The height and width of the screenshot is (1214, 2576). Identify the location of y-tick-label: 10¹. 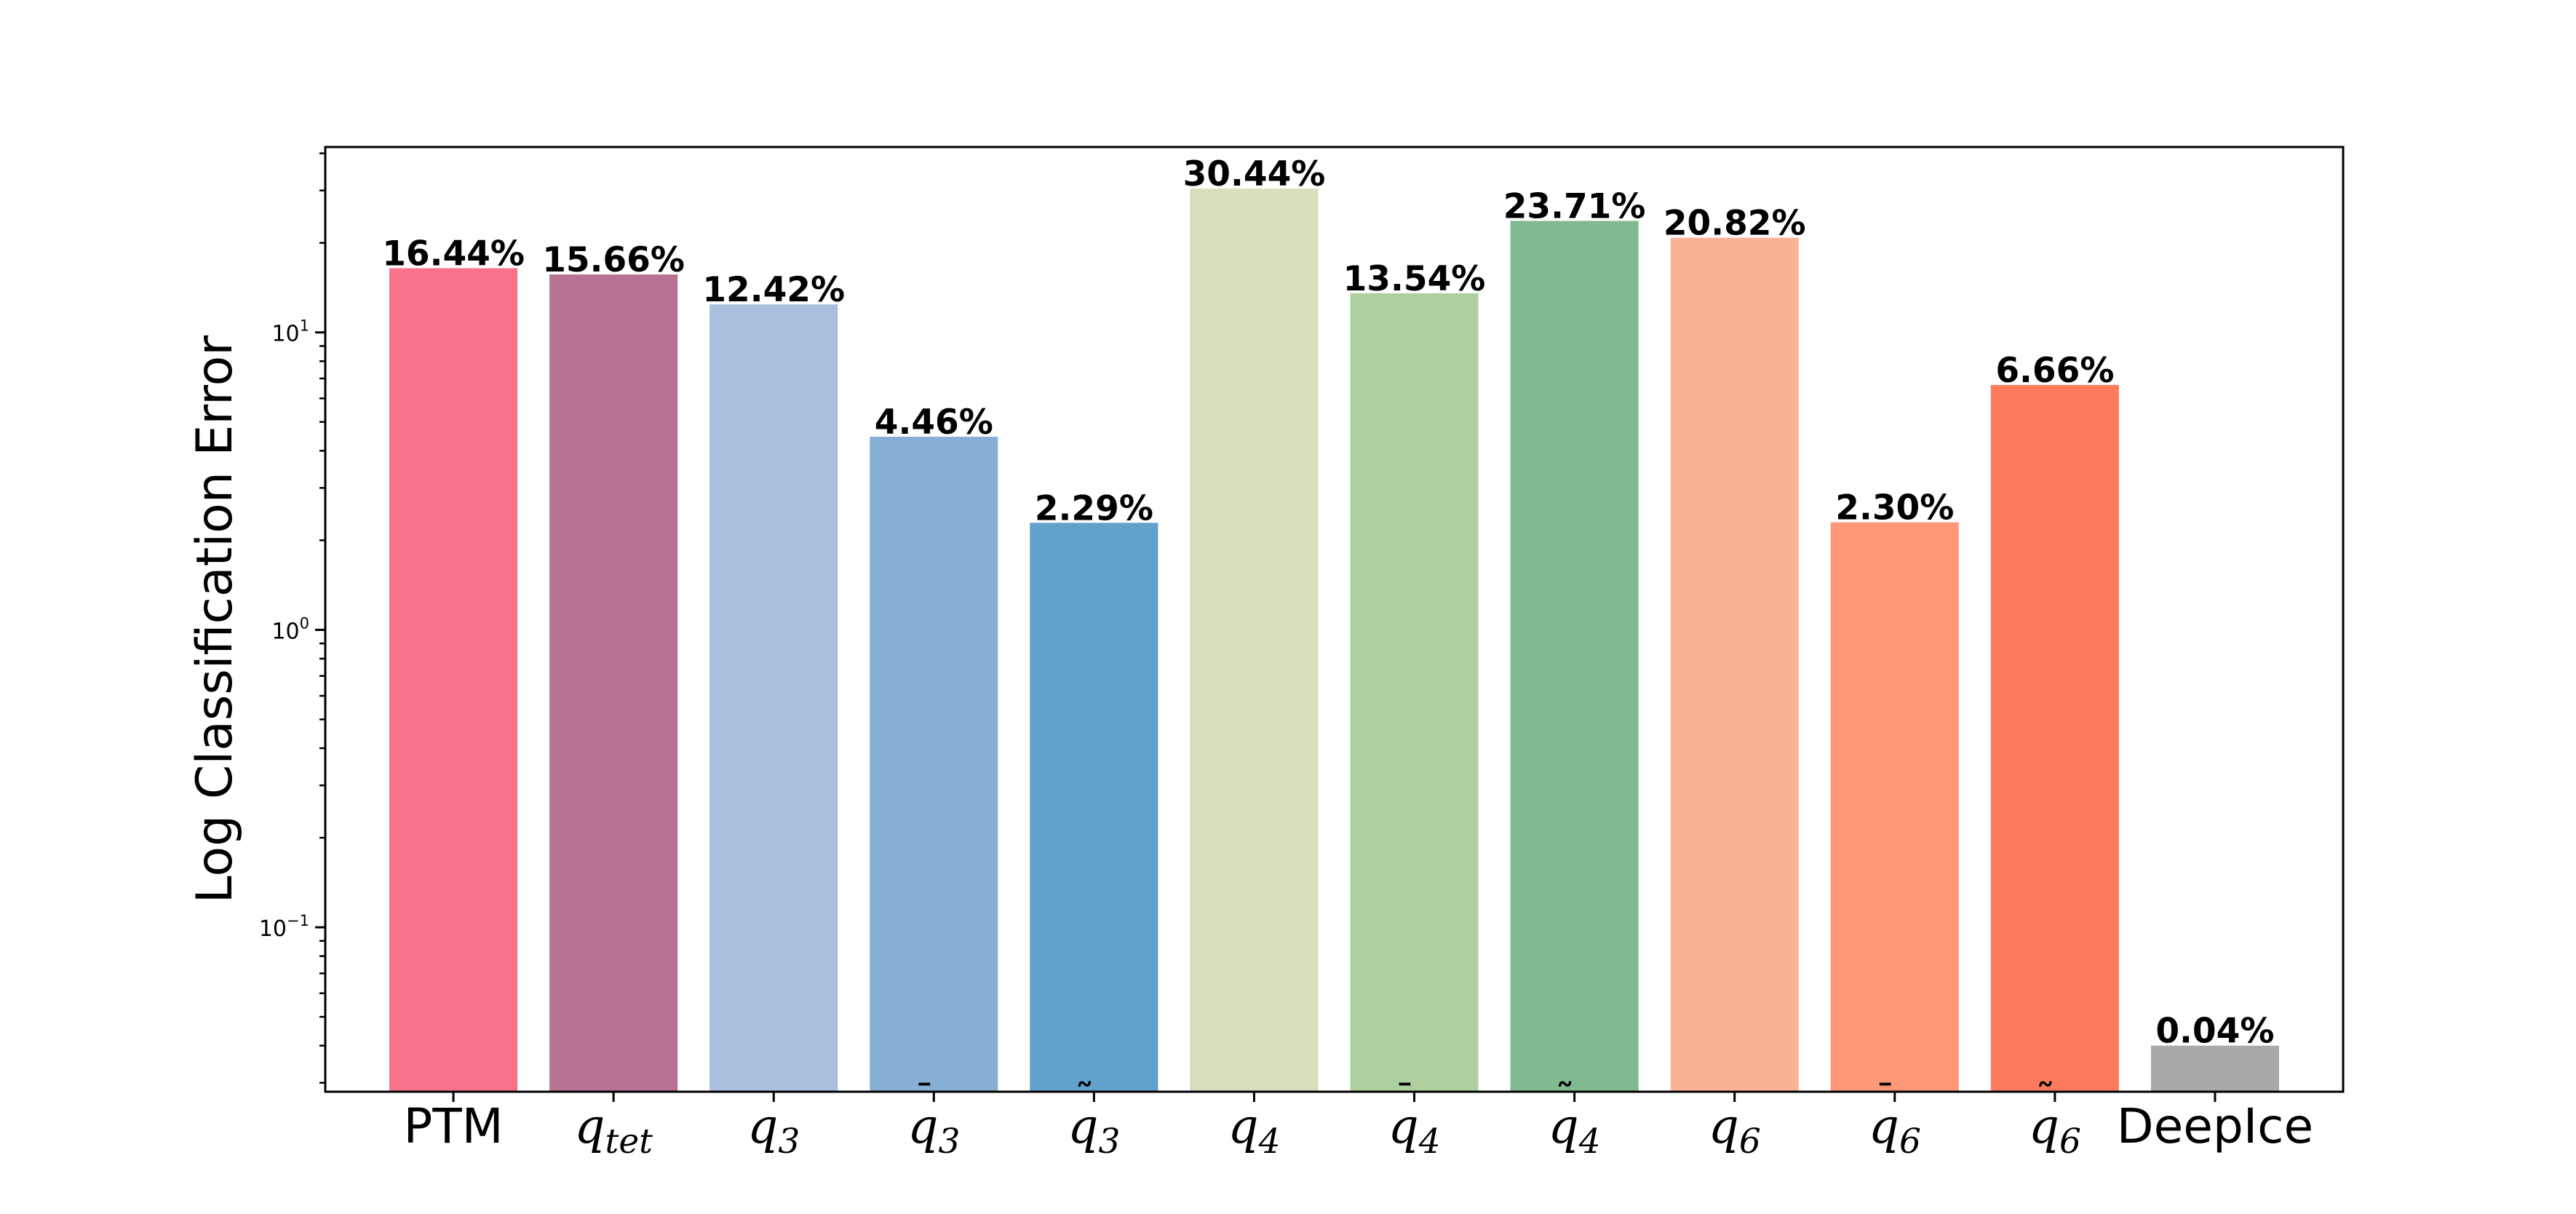
(290, 332).